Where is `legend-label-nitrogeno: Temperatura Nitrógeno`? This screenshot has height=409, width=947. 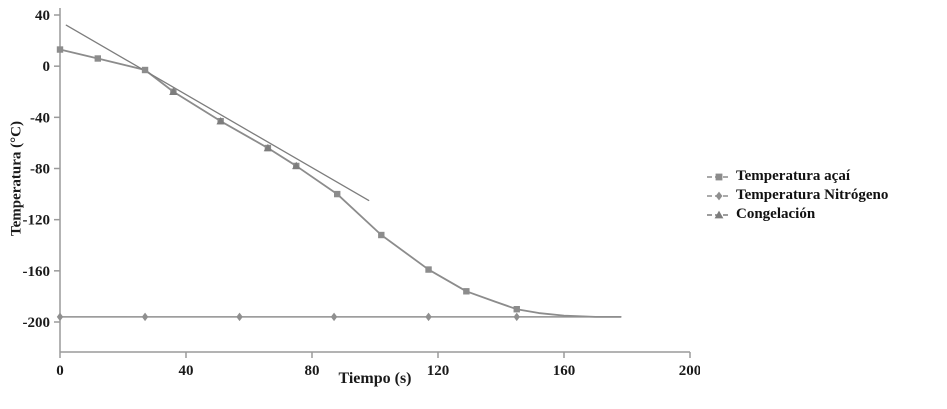
legend-label-nitrogeno: Temperatura Nitrógeno is located at coordinates (812, 195).